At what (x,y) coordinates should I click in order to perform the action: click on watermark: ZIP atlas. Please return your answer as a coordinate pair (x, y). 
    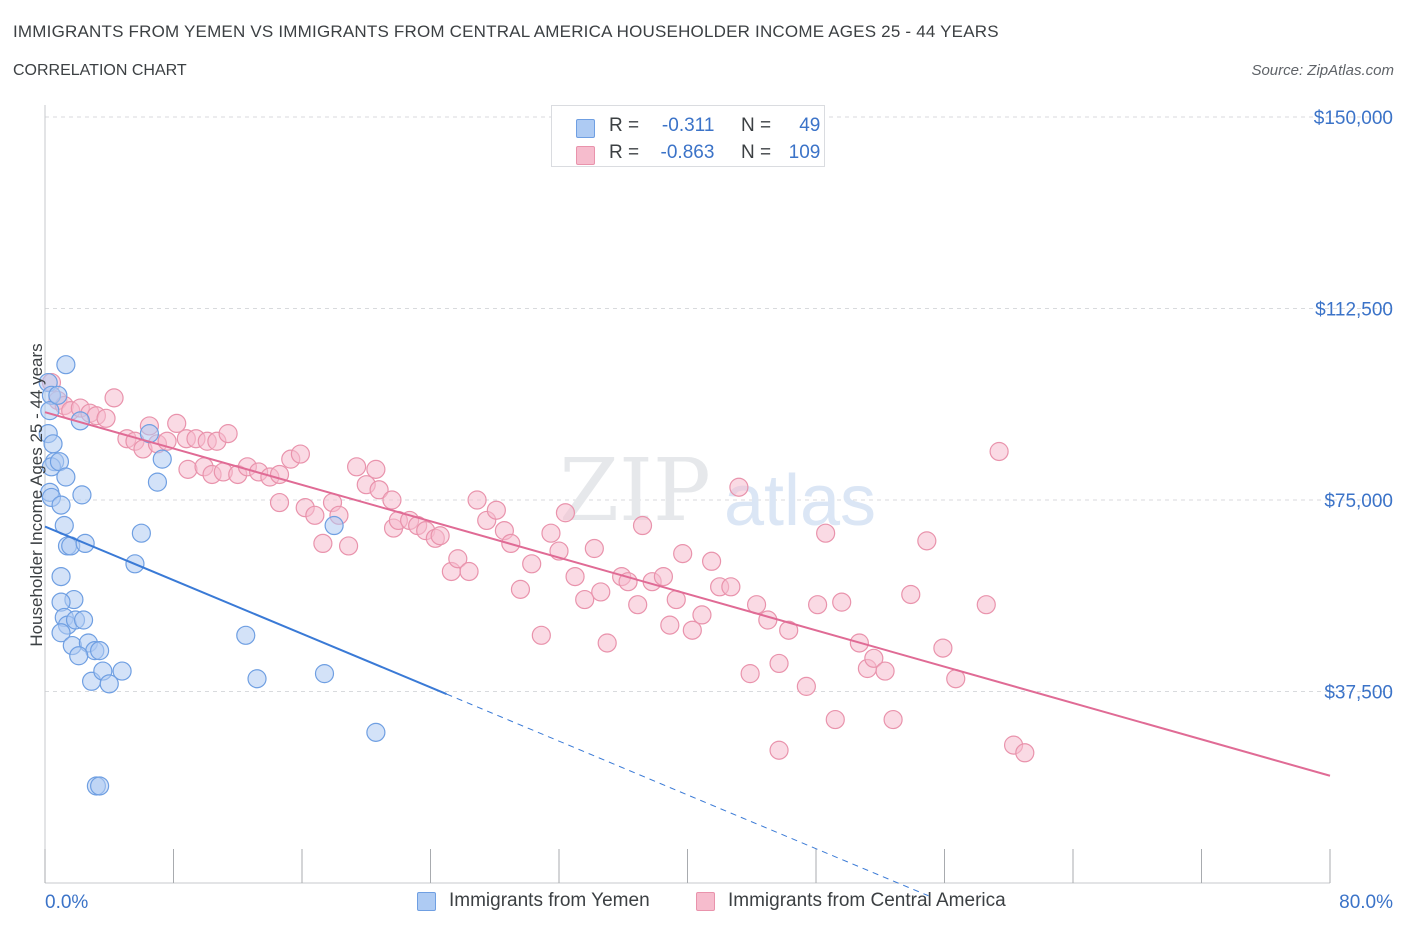
    Looking at the image, I should click on (717, 491).